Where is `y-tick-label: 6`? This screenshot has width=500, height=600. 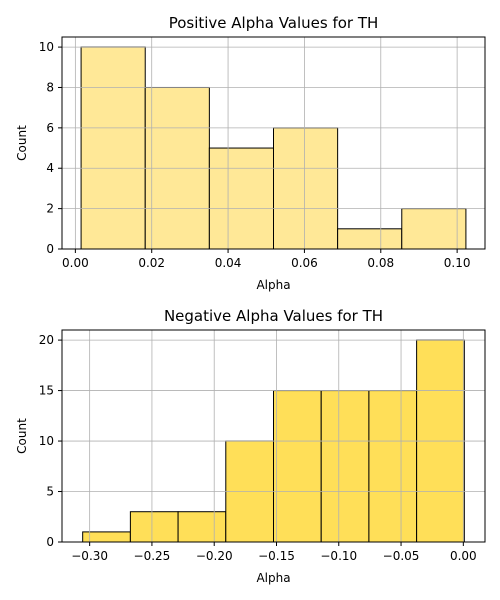
y-tick-label: 6 is located at coordinates (50, 128).